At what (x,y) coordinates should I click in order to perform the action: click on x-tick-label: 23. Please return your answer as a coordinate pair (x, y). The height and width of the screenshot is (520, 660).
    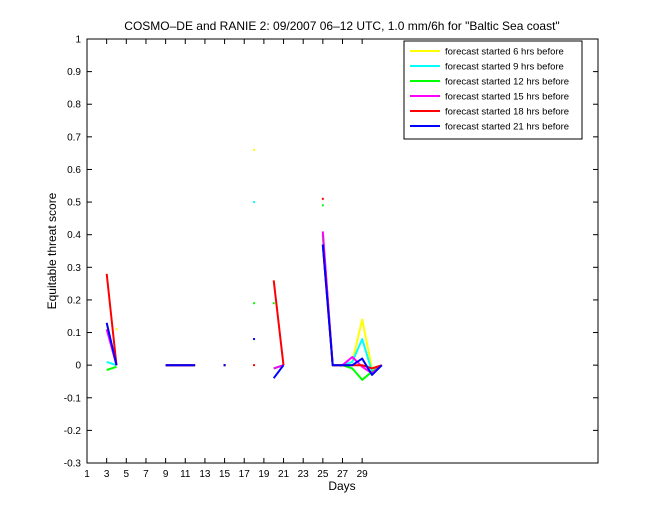
    Looking at the image, I should click on (304, 474).